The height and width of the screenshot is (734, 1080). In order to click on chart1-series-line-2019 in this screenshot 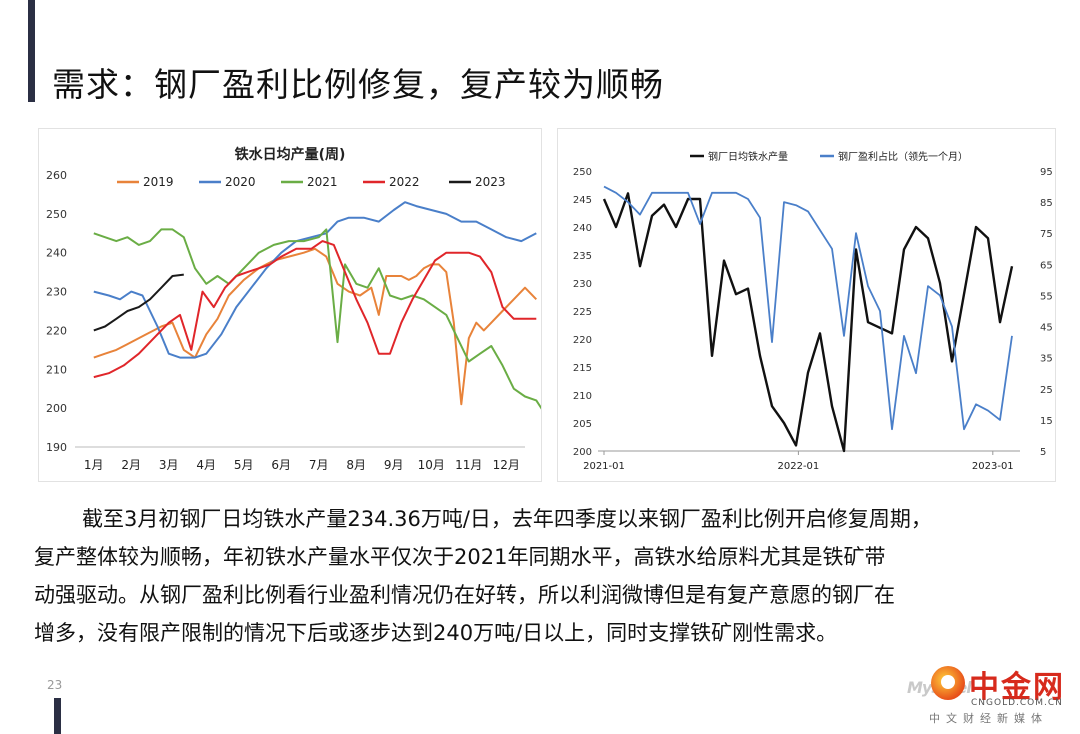, I will do `click(315, 326)`.